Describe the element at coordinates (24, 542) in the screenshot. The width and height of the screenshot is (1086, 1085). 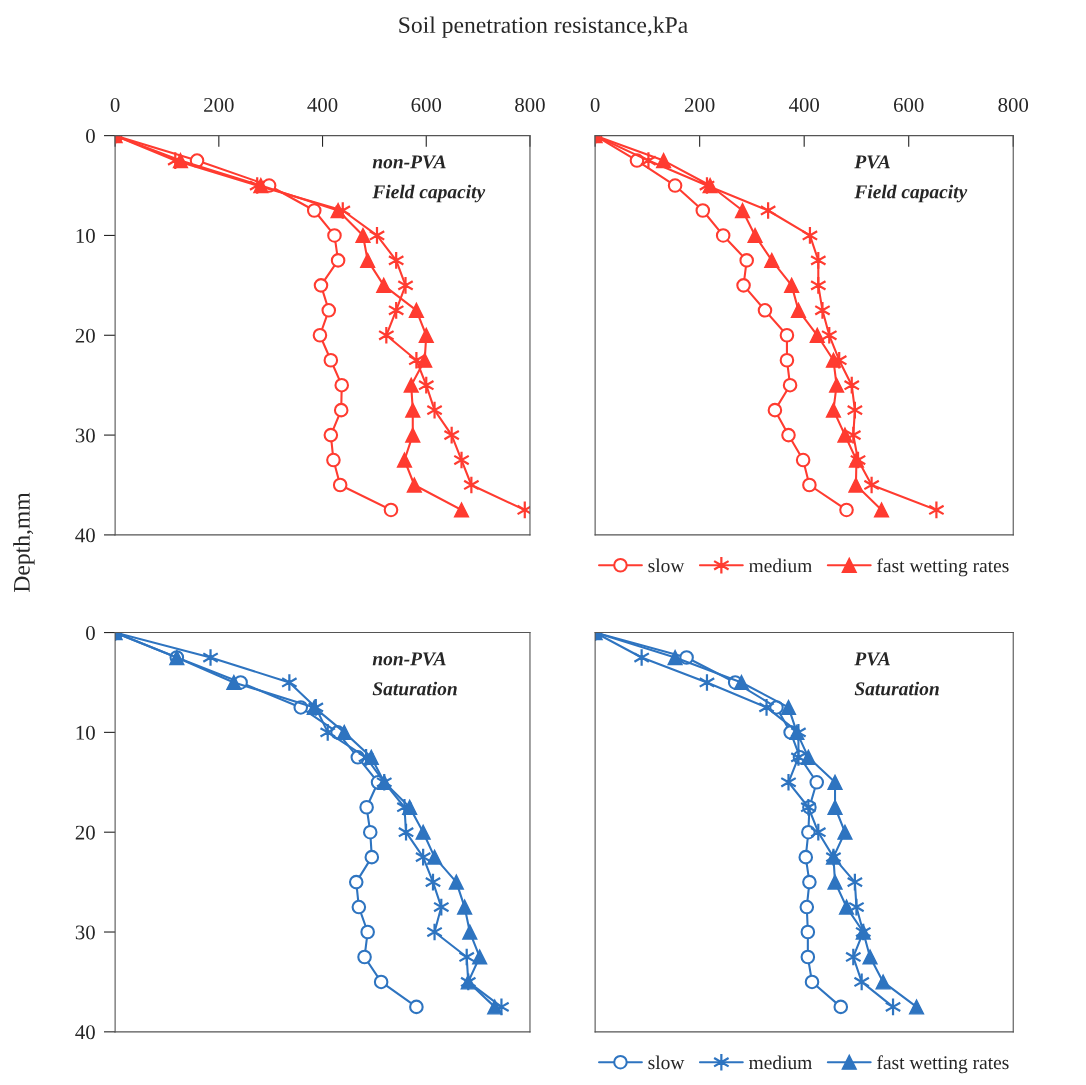
I see `y-axis-title: Depth,mm` at that location.